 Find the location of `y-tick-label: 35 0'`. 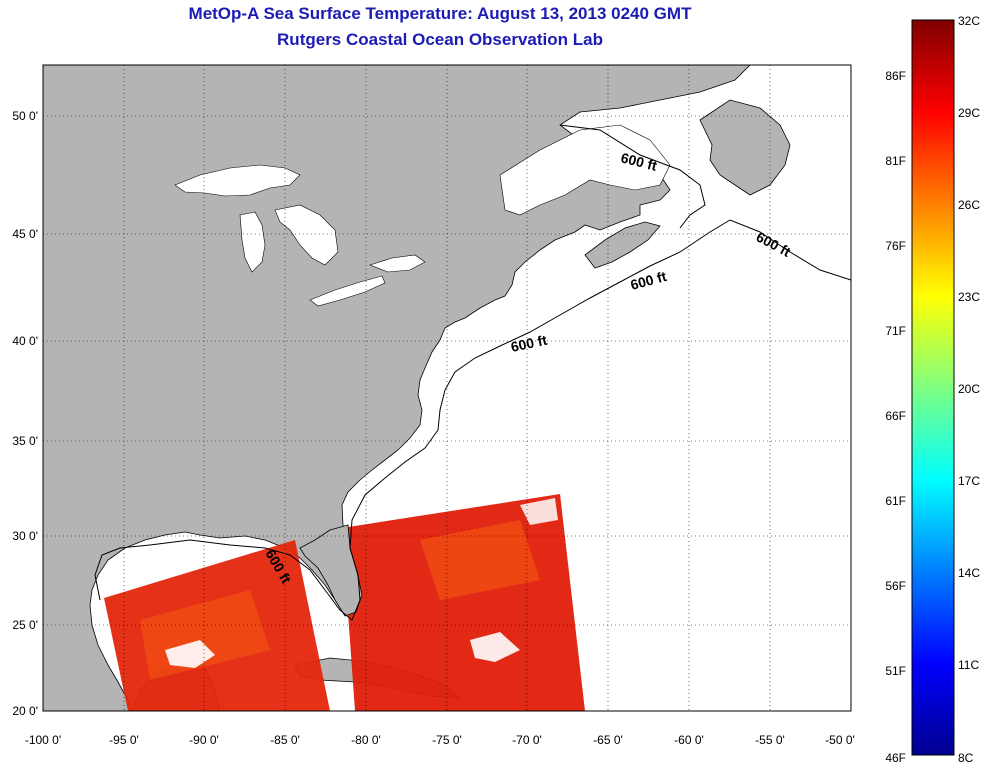

y-tick-label: 35 0' is located at coordinates (25, 441).